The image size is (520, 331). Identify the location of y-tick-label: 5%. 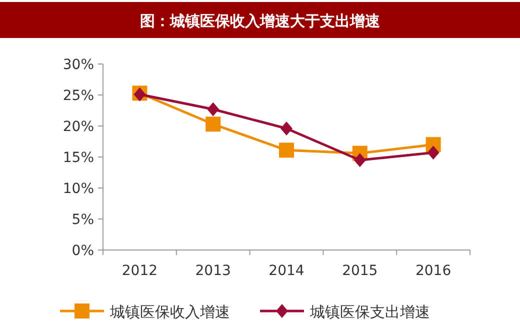
(83, 220).